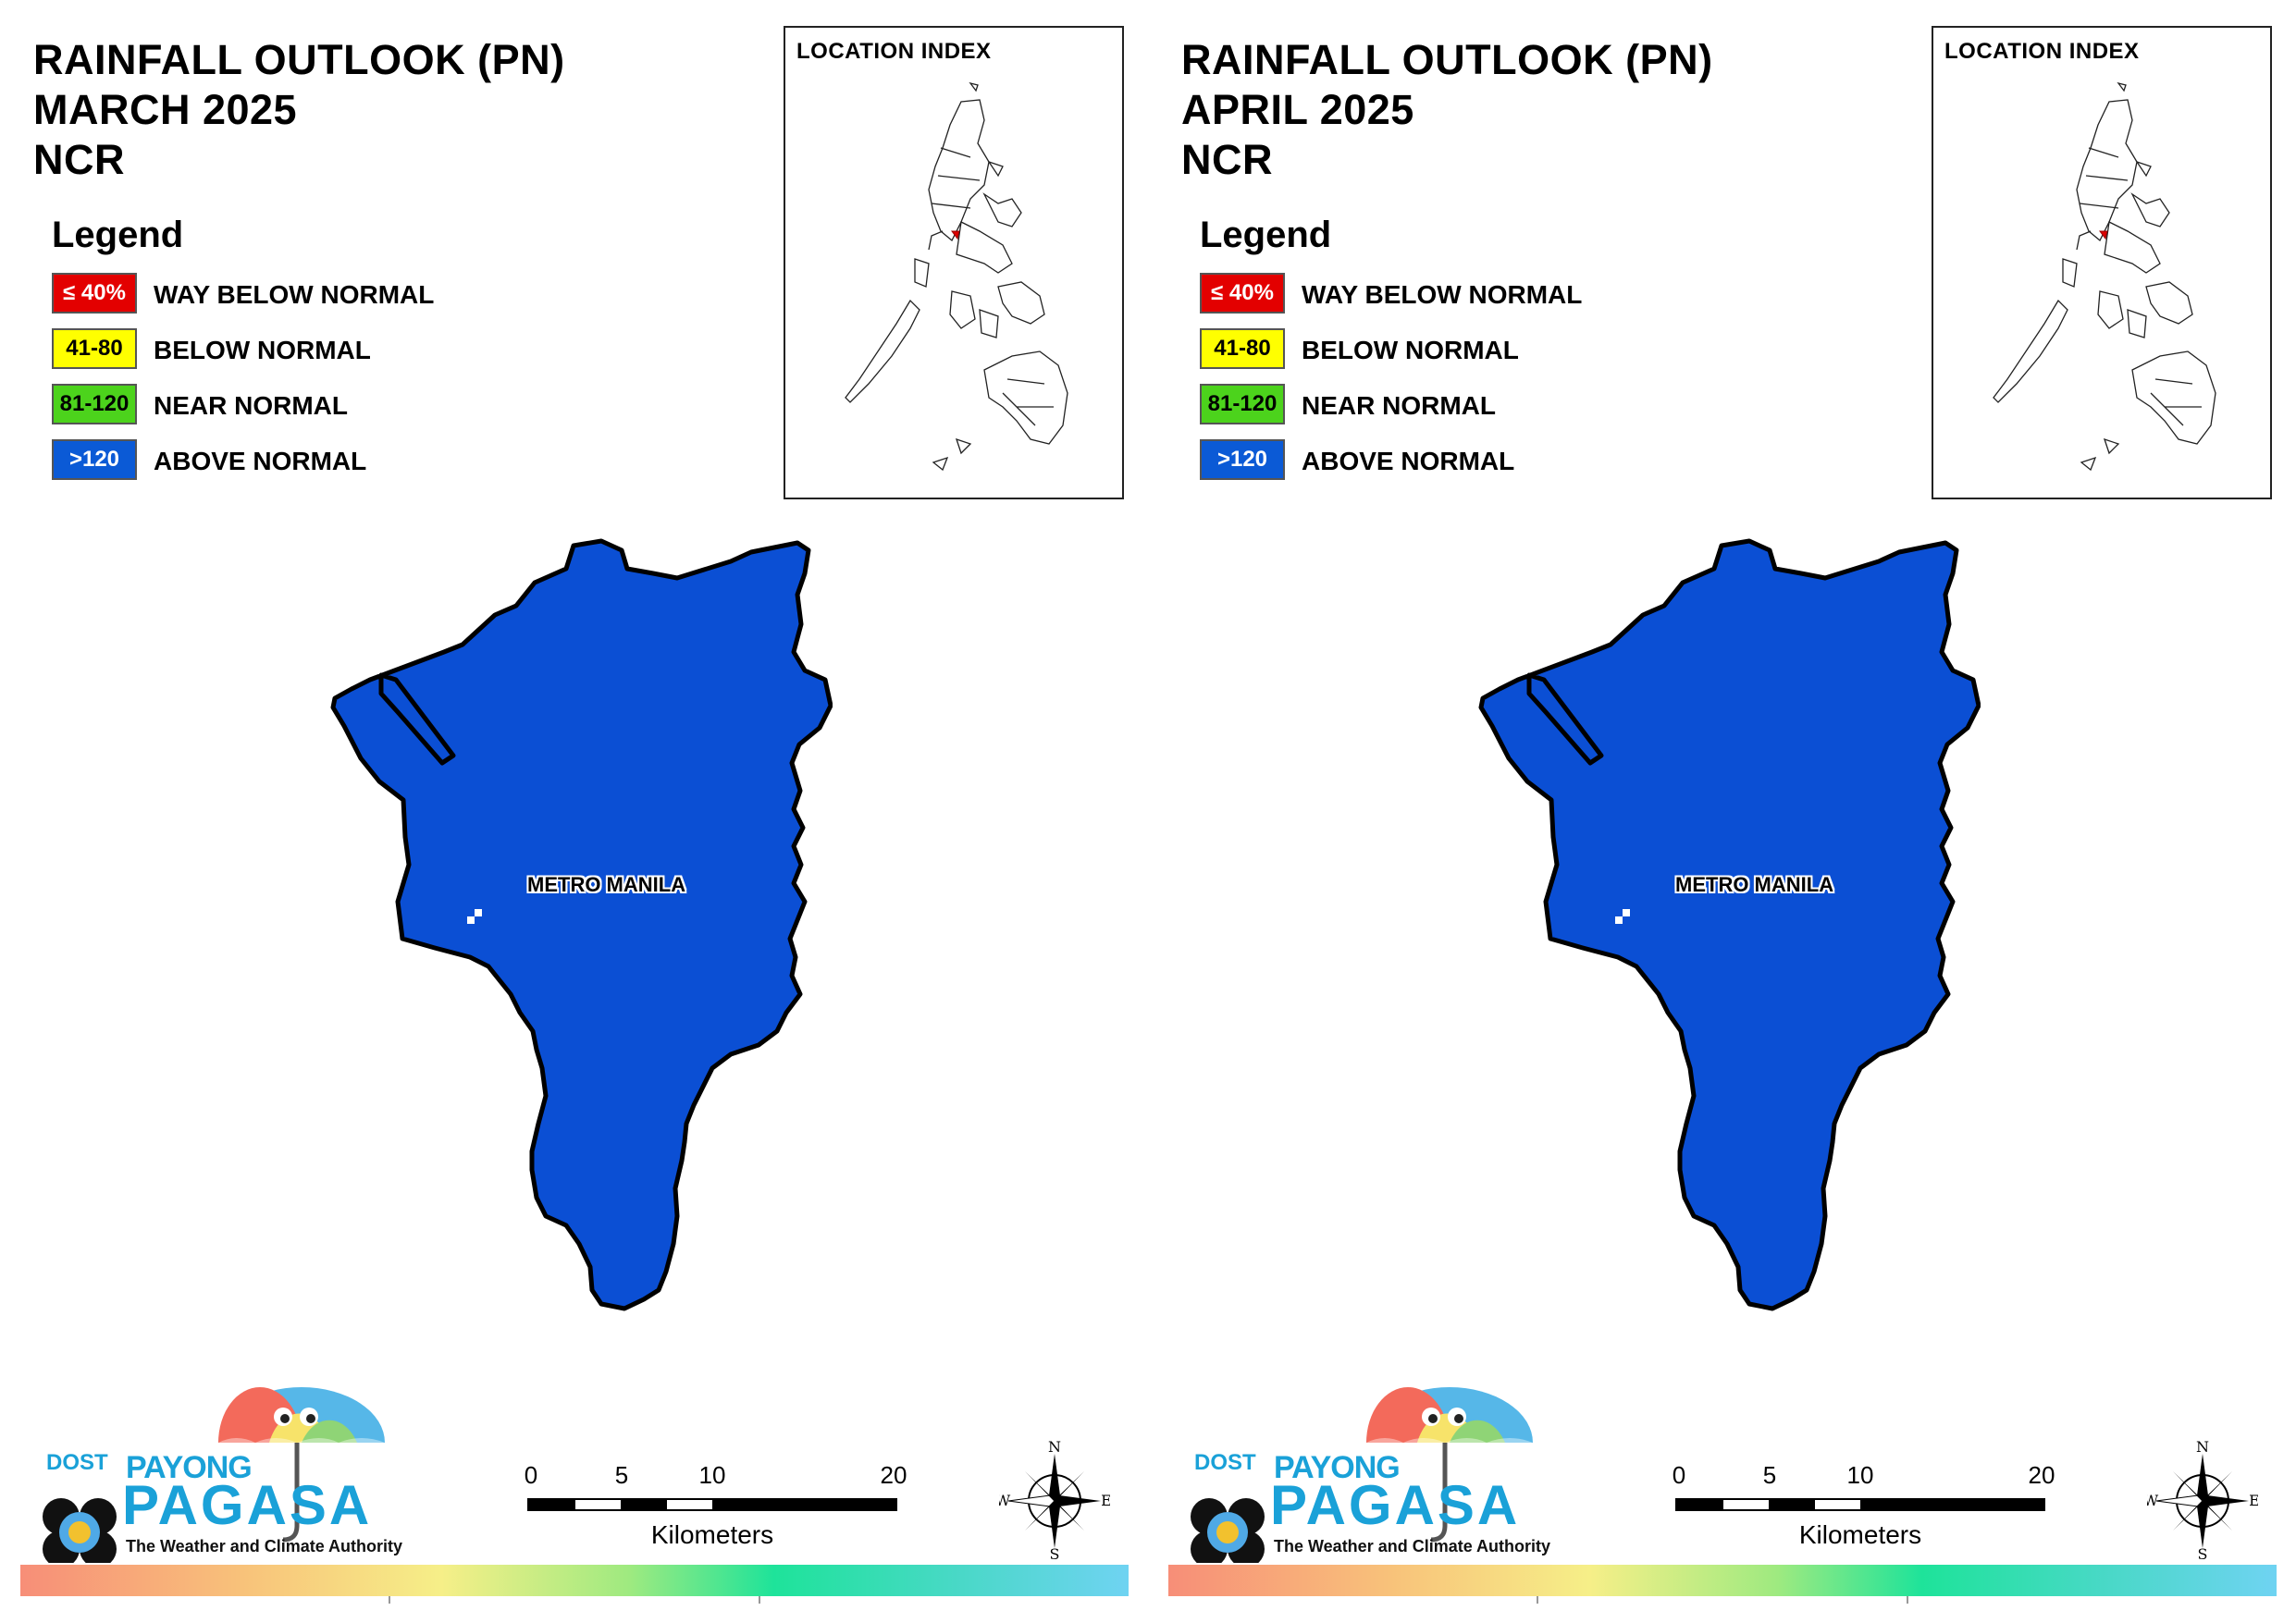 This screenshot has height=1623, width=2296. I want to click on map-title: RAINFALL OUTLOOK (PN) APRIL 2025 NCR, so click(1447, 110).